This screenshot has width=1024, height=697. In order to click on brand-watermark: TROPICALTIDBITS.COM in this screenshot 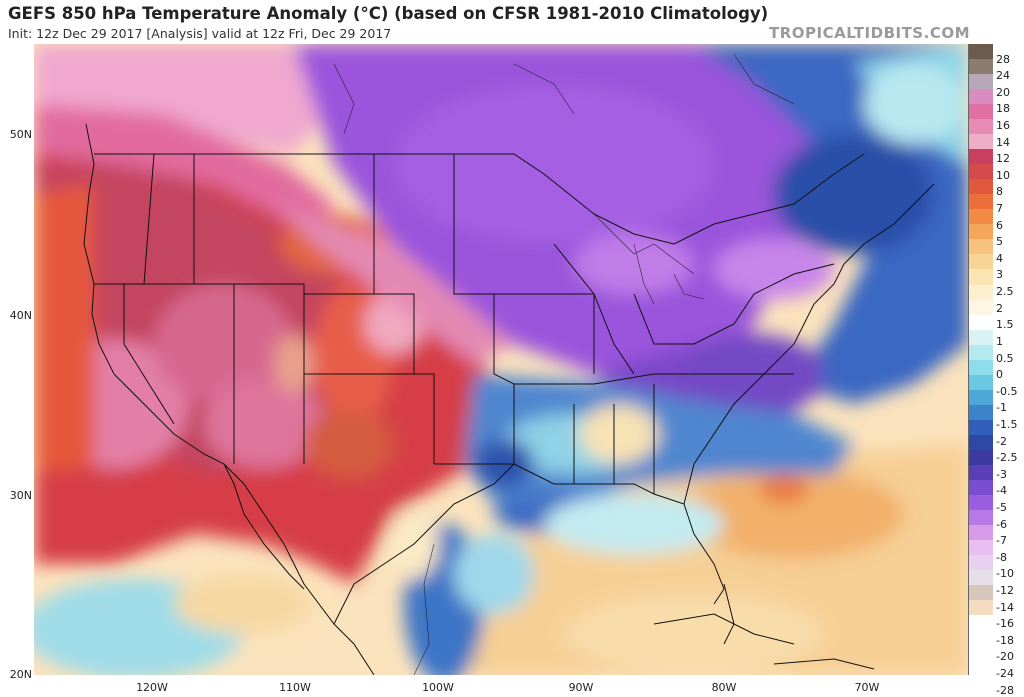, I will do `click(869, 33)`.